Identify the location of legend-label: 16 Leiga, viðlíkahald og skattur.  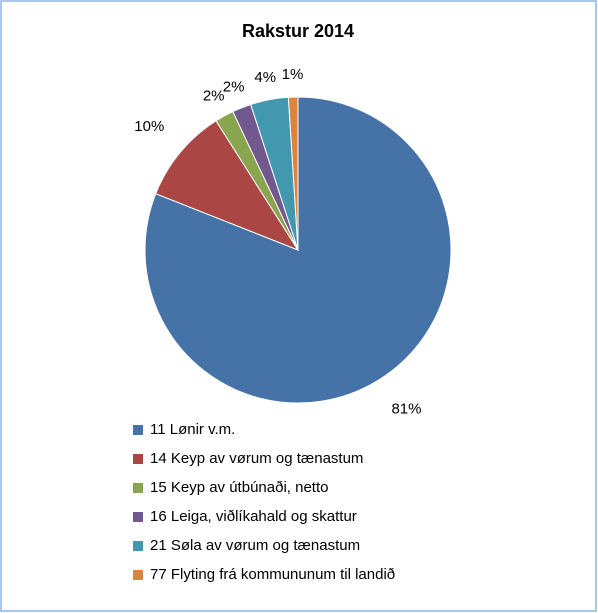
(253, 516).